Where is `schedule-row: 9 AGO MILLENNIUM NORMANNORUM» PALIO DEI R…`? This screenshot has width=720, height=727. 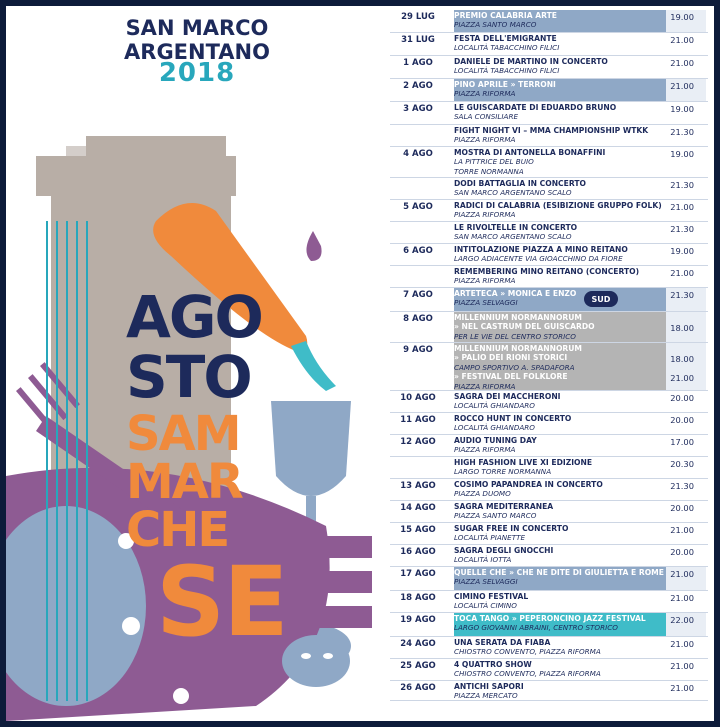 schedule-row: 9 AGO MILLENNIUM NORMANNORUM» PALIO DEI R… is located at coordinates (549, 367).